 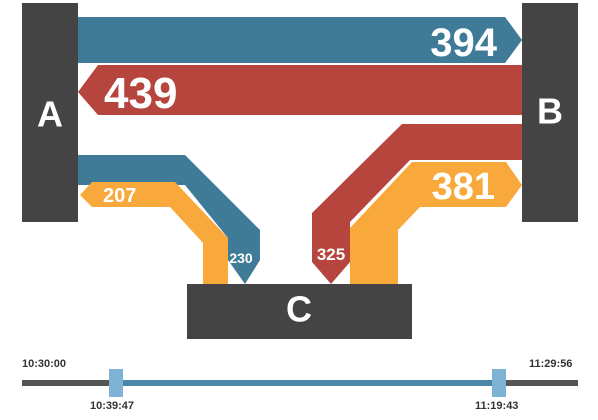 What do you see at coordinates (140, 93) in the screenshot?
I see `flow-b-to-a-label: 439` at bounding box center [140, 93].